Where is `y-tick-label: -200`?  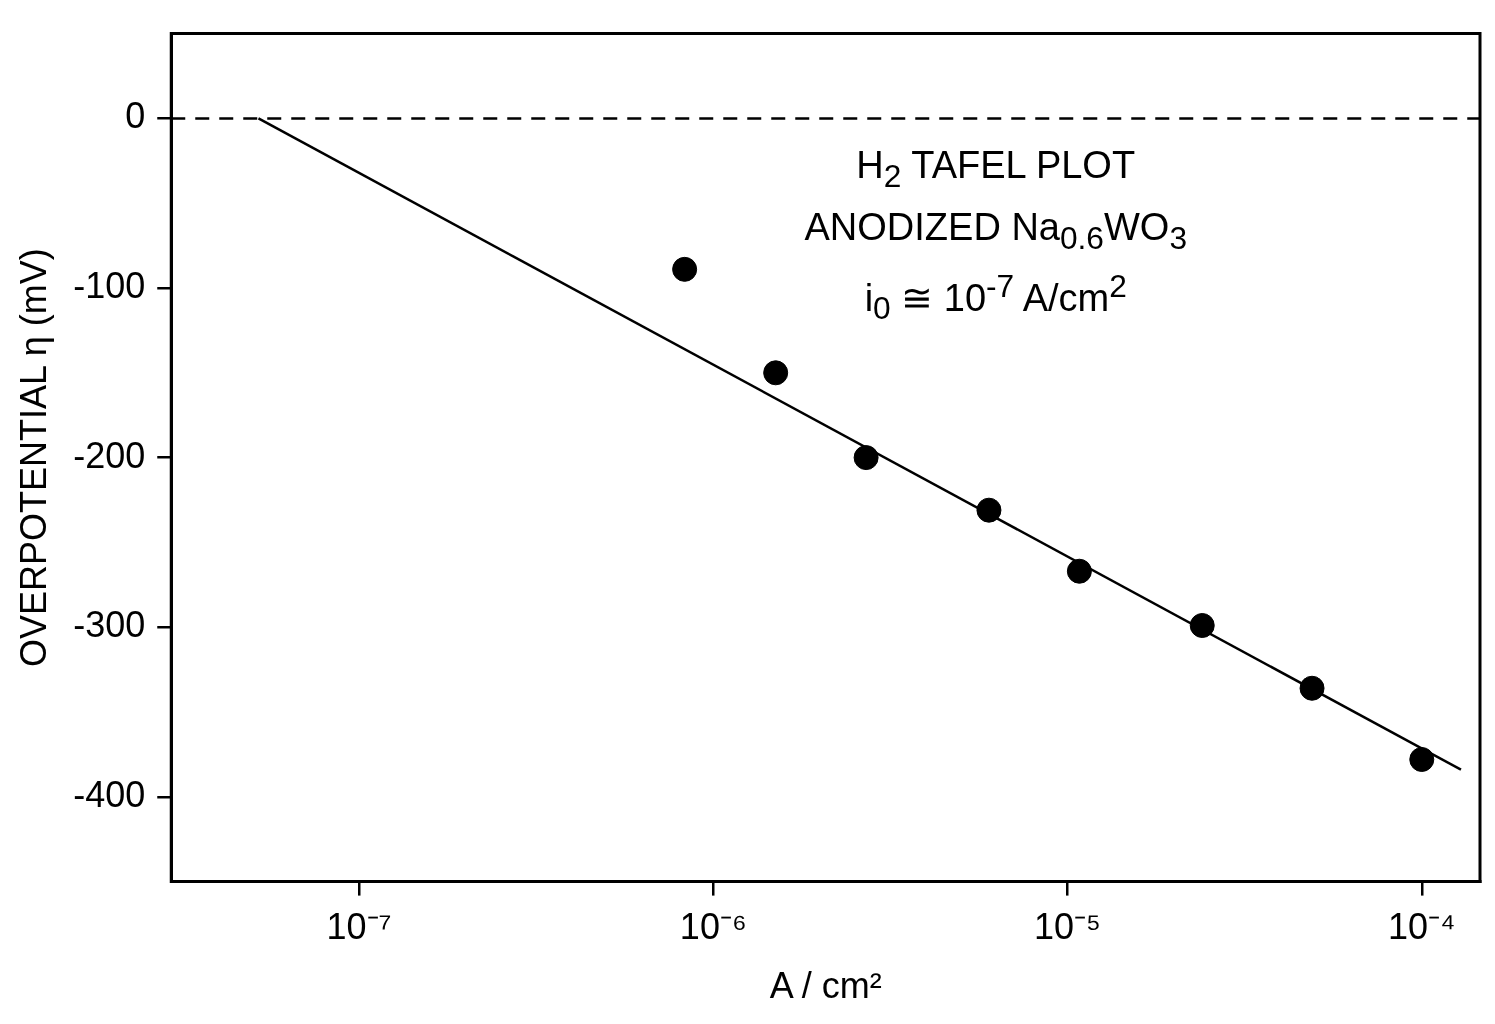 y-tick-label: -200 is located at coordinates (109, 455).